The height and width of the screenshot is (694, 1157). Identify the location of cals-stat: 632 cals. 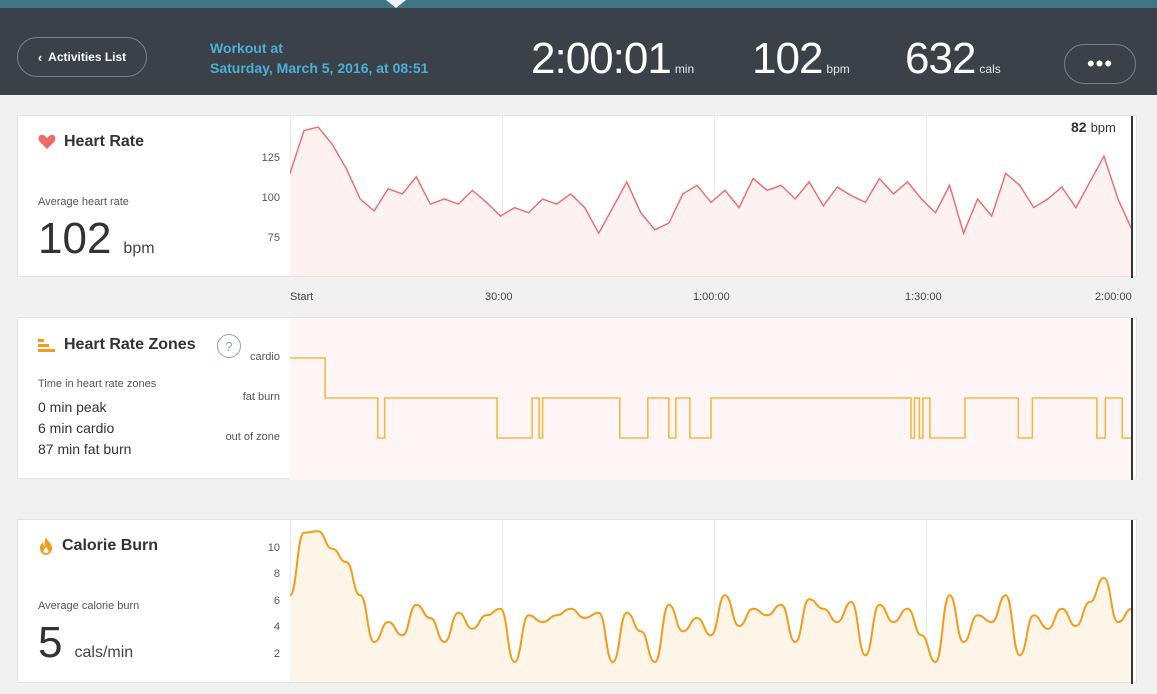
(953, 59).